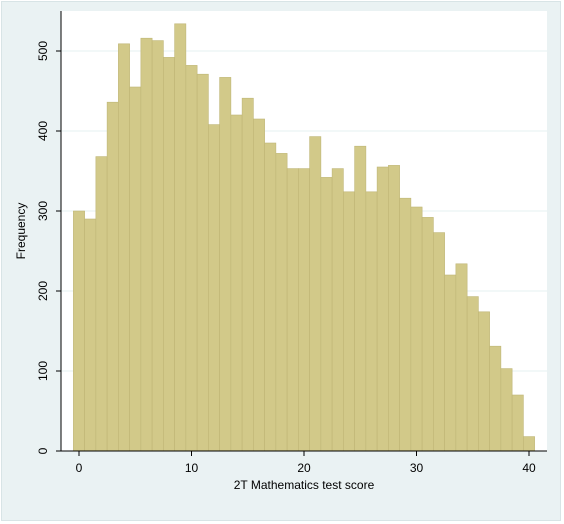 Image resolution: width=564 pixels, height=524 pixels. What do you see at coordinates (43, 211) in the screenshot?
I see `y-tick-label: 300` at bounding box center [43, 211].